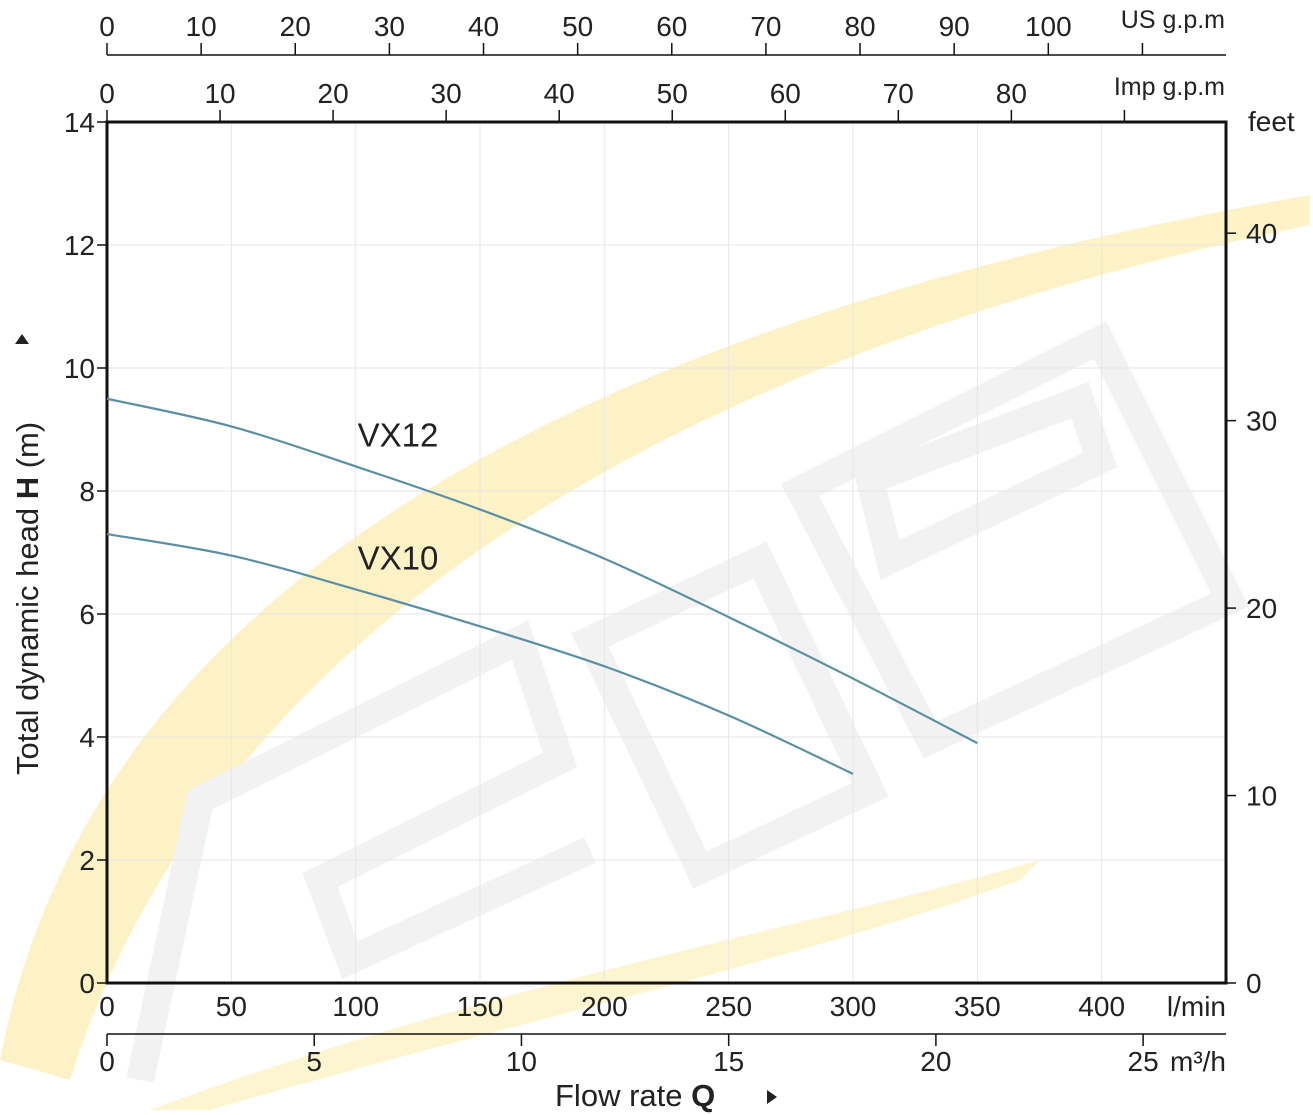  What do you see at coordinates (671, 26) in the screenshot?
I see `us-gpm-tick-label: 60` at bounding box center [671, 26].